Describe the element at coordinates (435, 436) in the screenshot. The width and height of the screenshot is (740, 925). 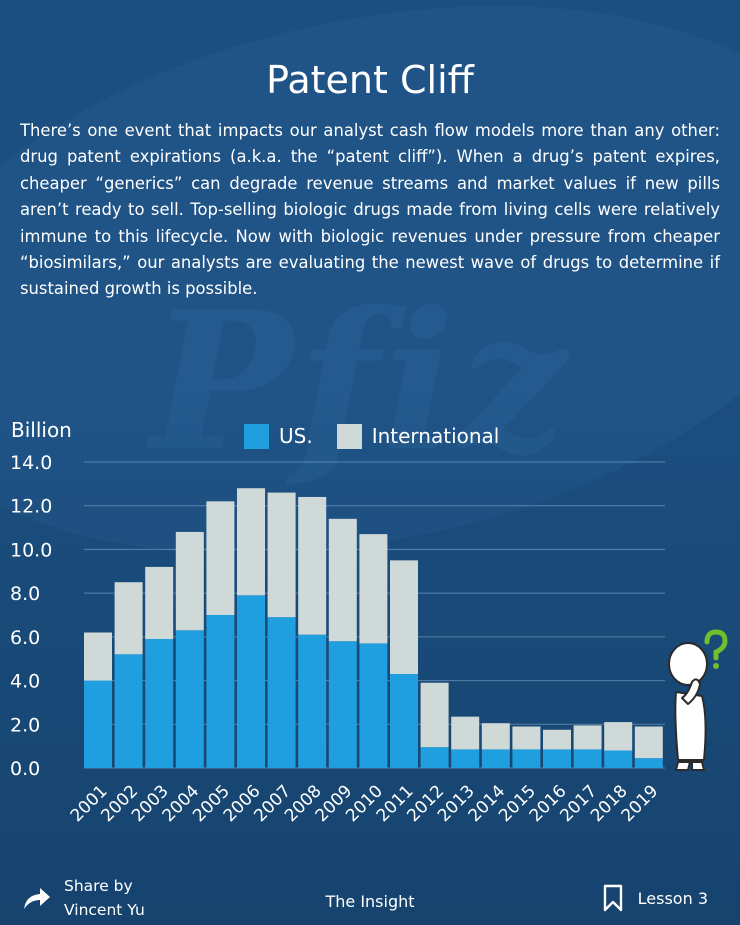
I see `legend-label-international: International` at that location.